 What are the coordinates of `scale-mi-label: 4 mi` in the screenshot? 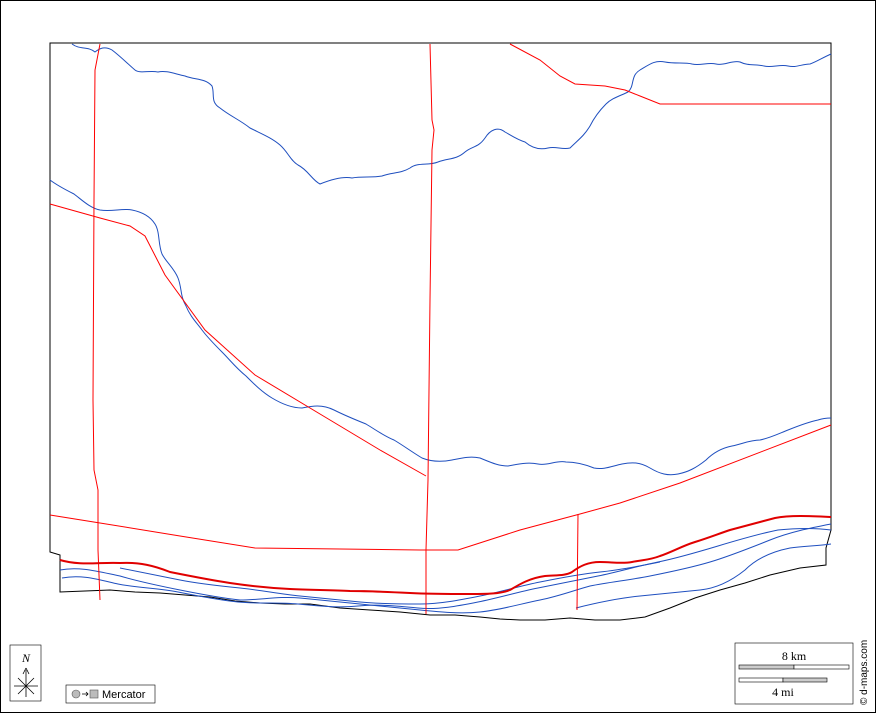 It's located at (783, 692).